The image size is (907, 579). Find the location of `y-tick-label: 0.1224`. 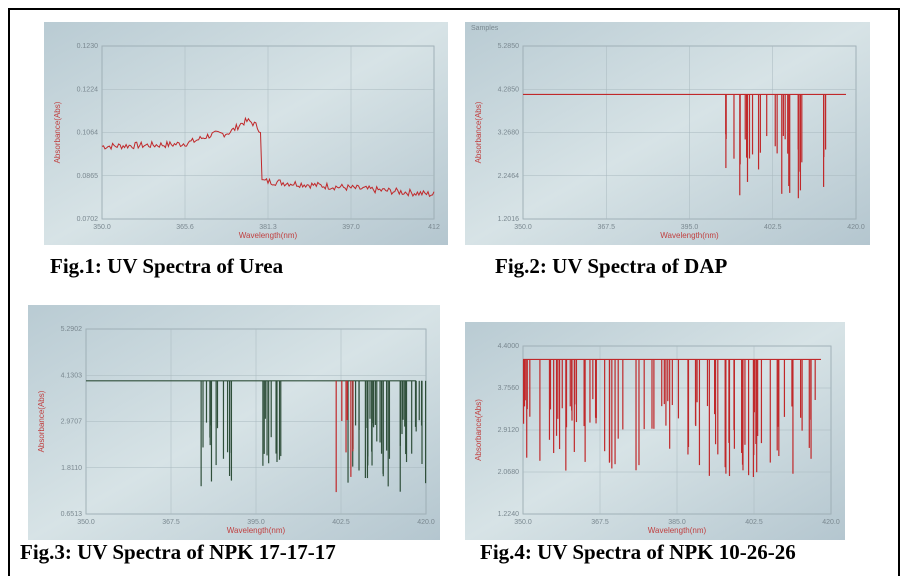

y-tick-label: 0.1224 is located at coordinates (88, 89).